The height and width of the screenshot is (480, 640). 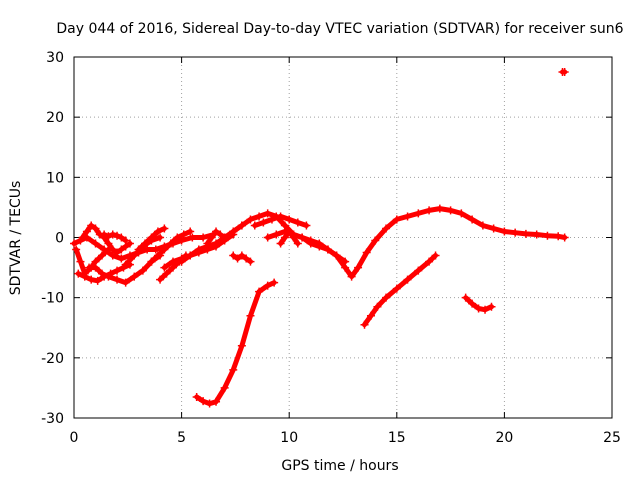 What do you see at coordinates (55, 58) in the screenshot?
I see `y-tick-label: 30` at bounding box center [55, 58].